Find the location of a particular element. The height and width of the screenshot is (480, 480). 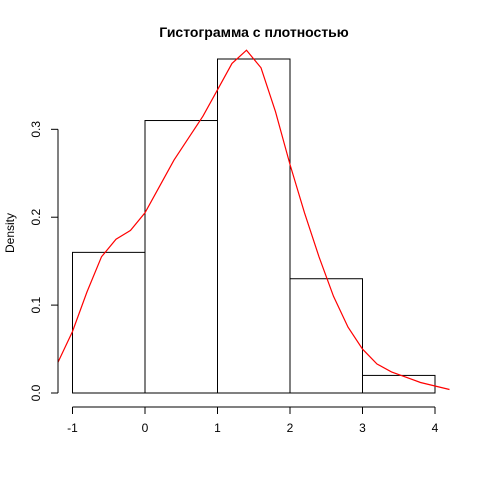

x-tick-label: 2 is located at coordinates (290, 428).